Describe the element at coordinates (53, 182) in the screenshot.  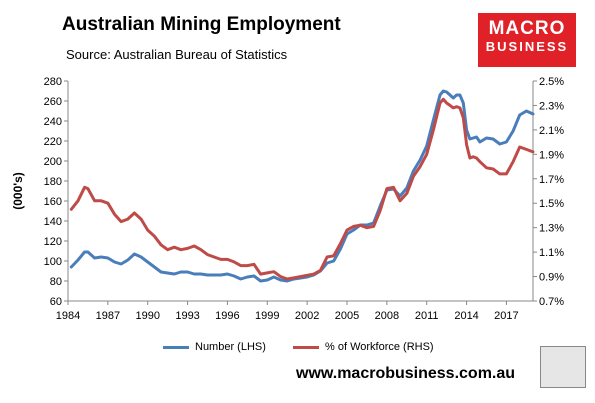
I see `y-tick-label: 180` at that location.